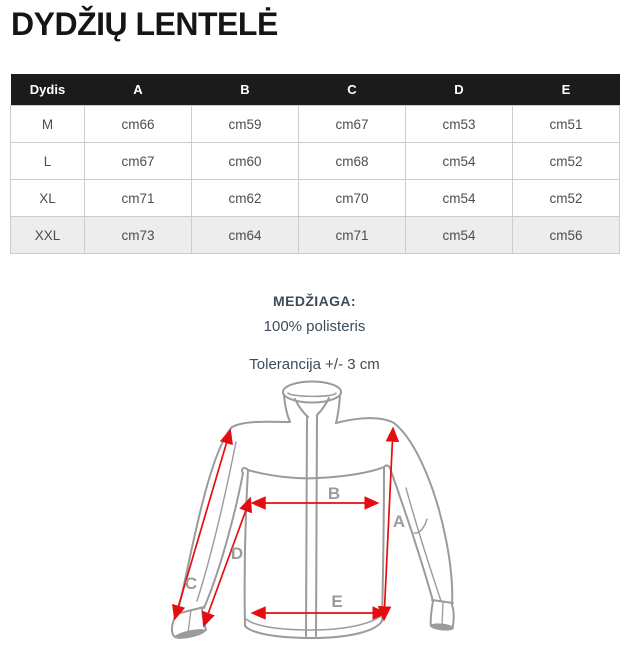  Describe the element at coordinates (245, 198) in the screenshot. I see `value-cell: cm62` at that location.